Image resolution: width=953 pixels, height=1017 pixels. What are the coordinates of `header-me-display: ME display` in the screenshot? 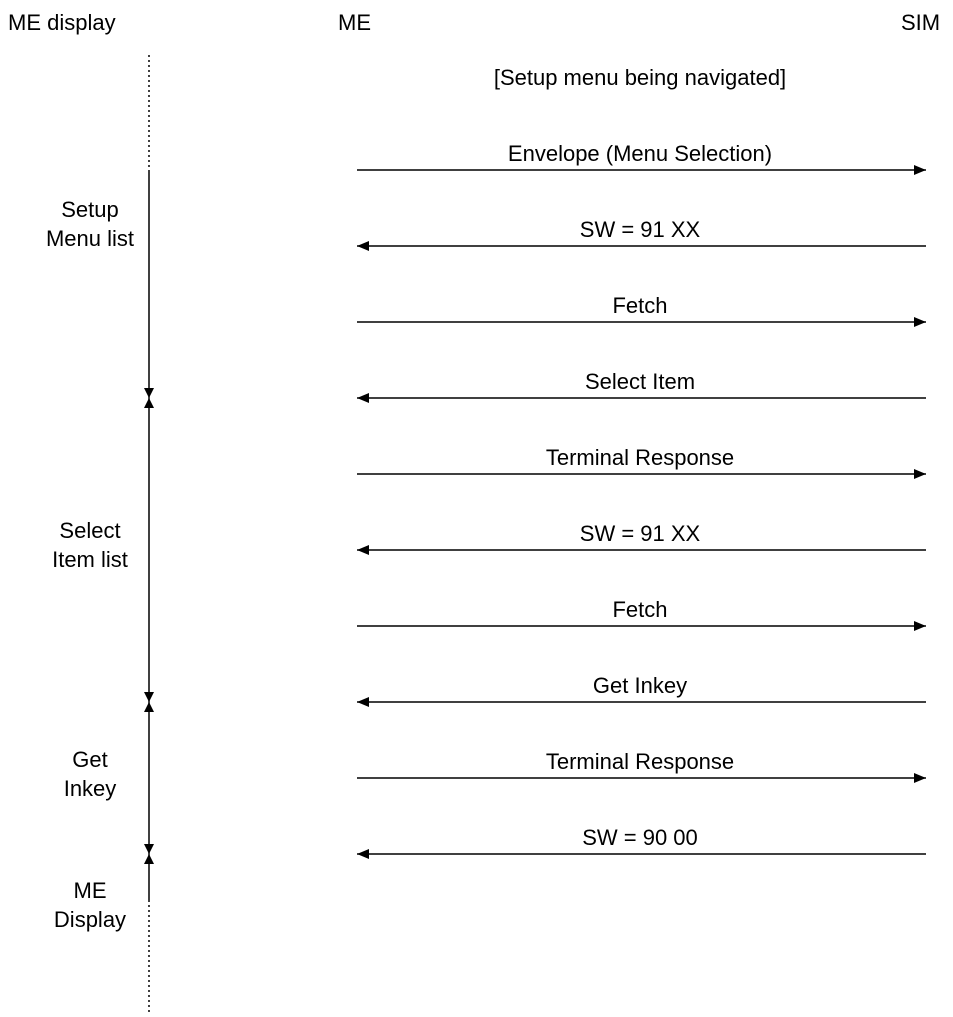 It's located at (62, 22).